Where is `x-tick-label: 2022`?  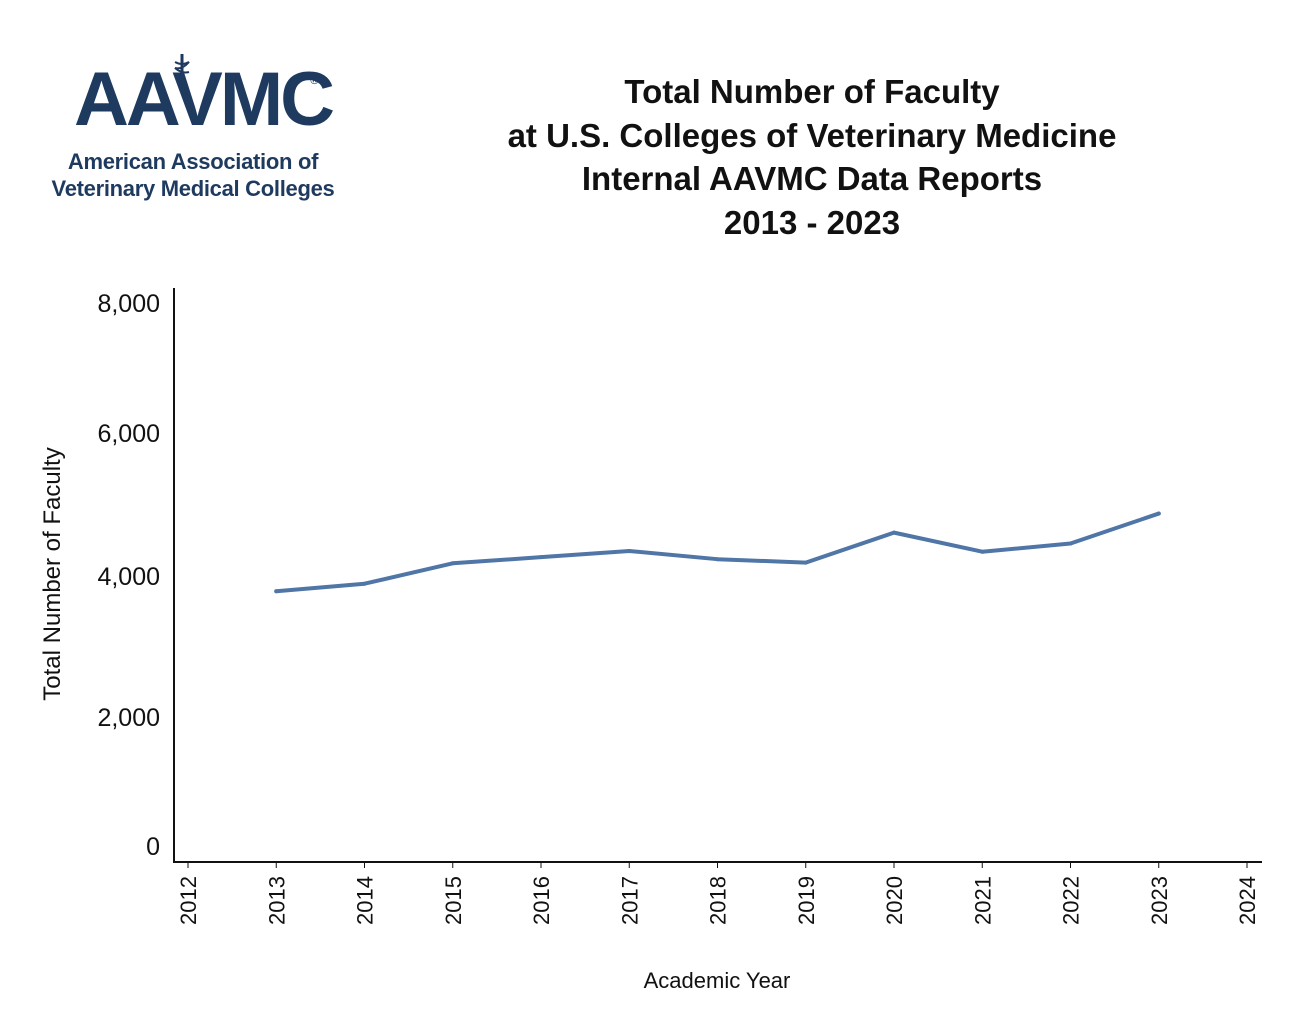 x-tick-label: 2022 is located at coordinates (1071, 900).